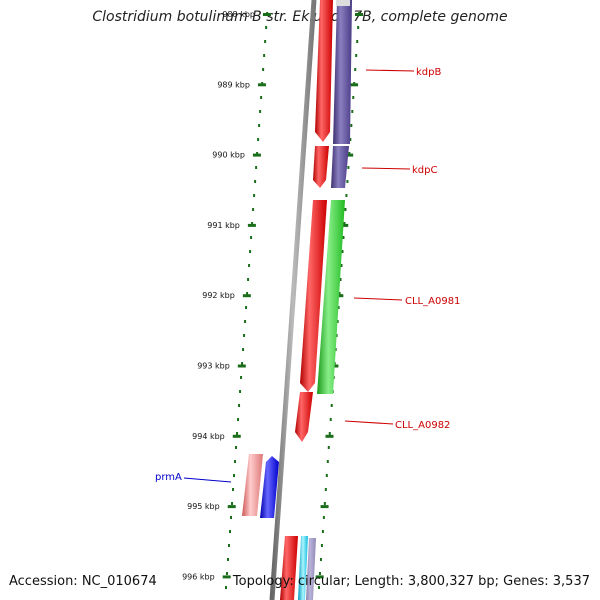  I want to click on leader-CLL_A0982, so click(369, 422).